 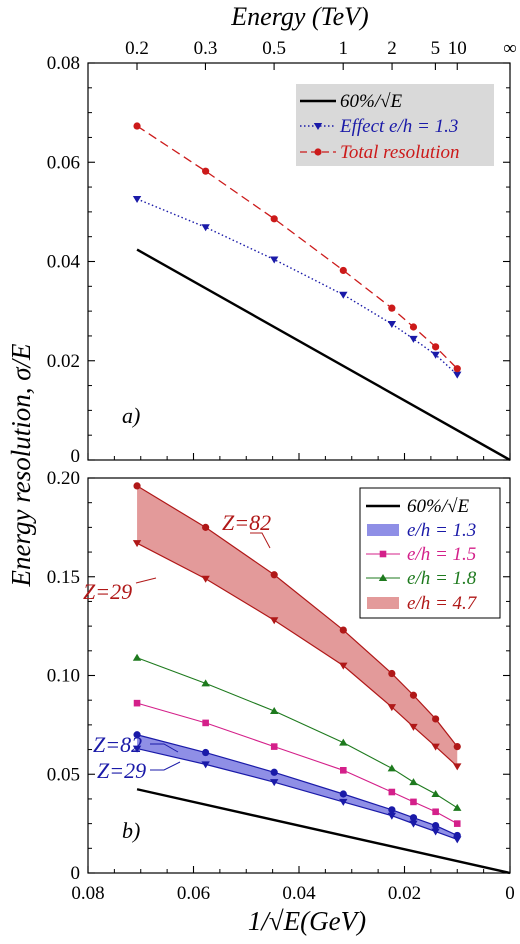 I want to click on z29-blue-leader, so click(x=165, y=766).